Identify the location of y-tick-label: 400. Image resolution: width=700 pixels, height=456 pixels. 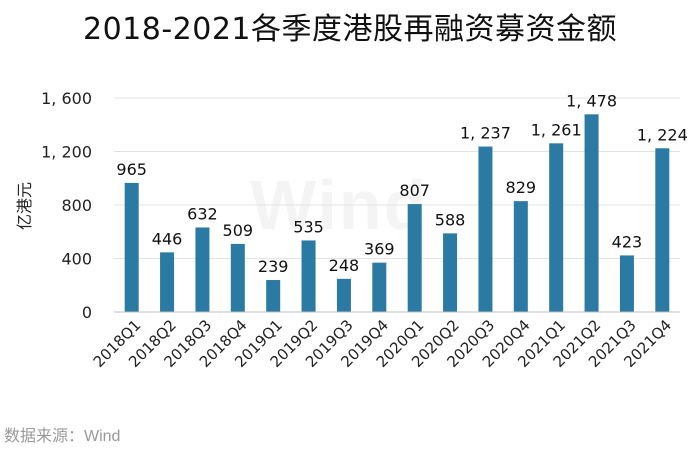
(76, 259).